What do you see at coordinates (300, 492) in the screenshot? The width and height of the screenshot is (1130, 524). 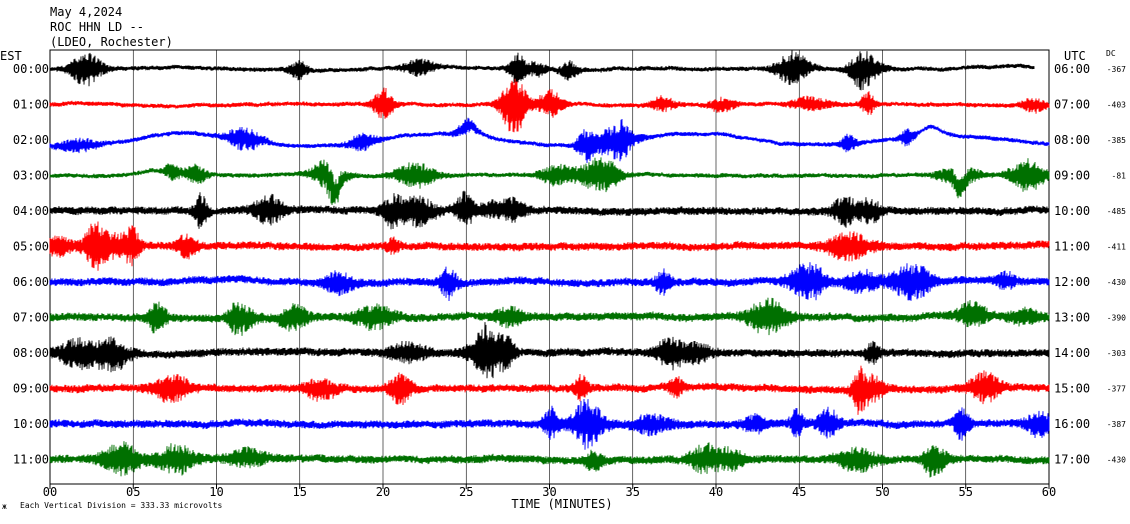 I see `x-tick-label: 15` at bounding box center [300, 492].